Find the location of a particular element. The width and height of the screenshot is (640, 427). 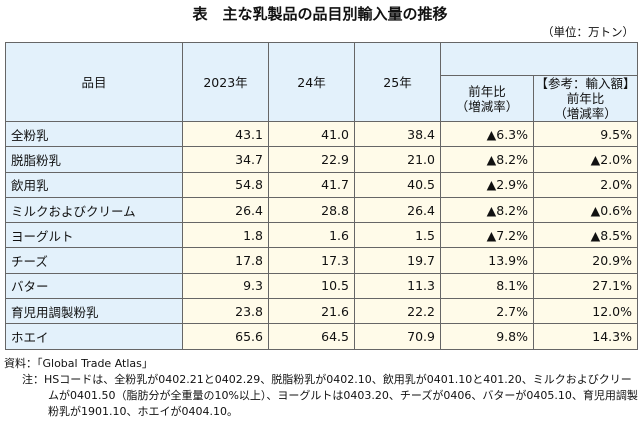

value-24: 21.6 is located at coordinates (311, 311).